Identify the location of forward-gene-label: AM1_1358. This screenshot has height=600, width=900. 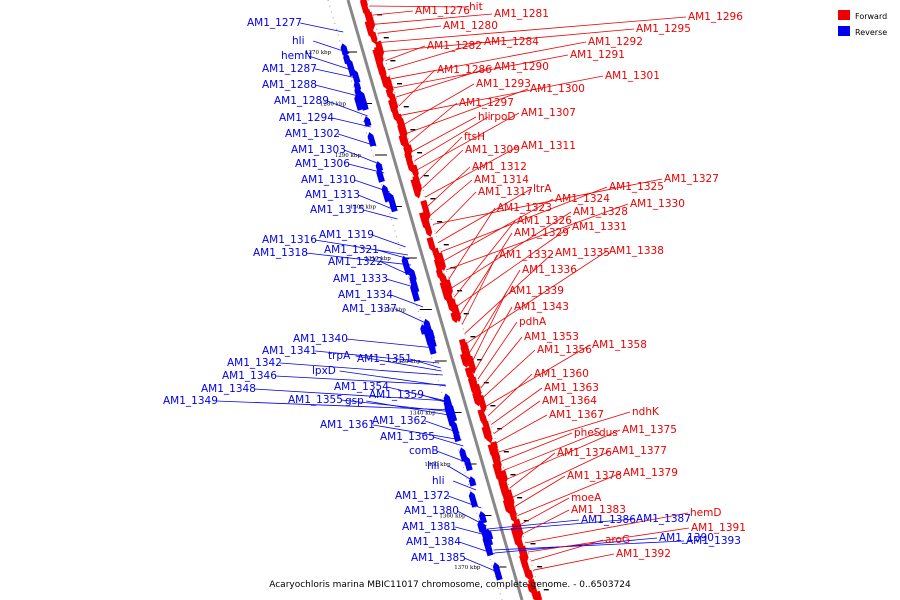
(619, 345).